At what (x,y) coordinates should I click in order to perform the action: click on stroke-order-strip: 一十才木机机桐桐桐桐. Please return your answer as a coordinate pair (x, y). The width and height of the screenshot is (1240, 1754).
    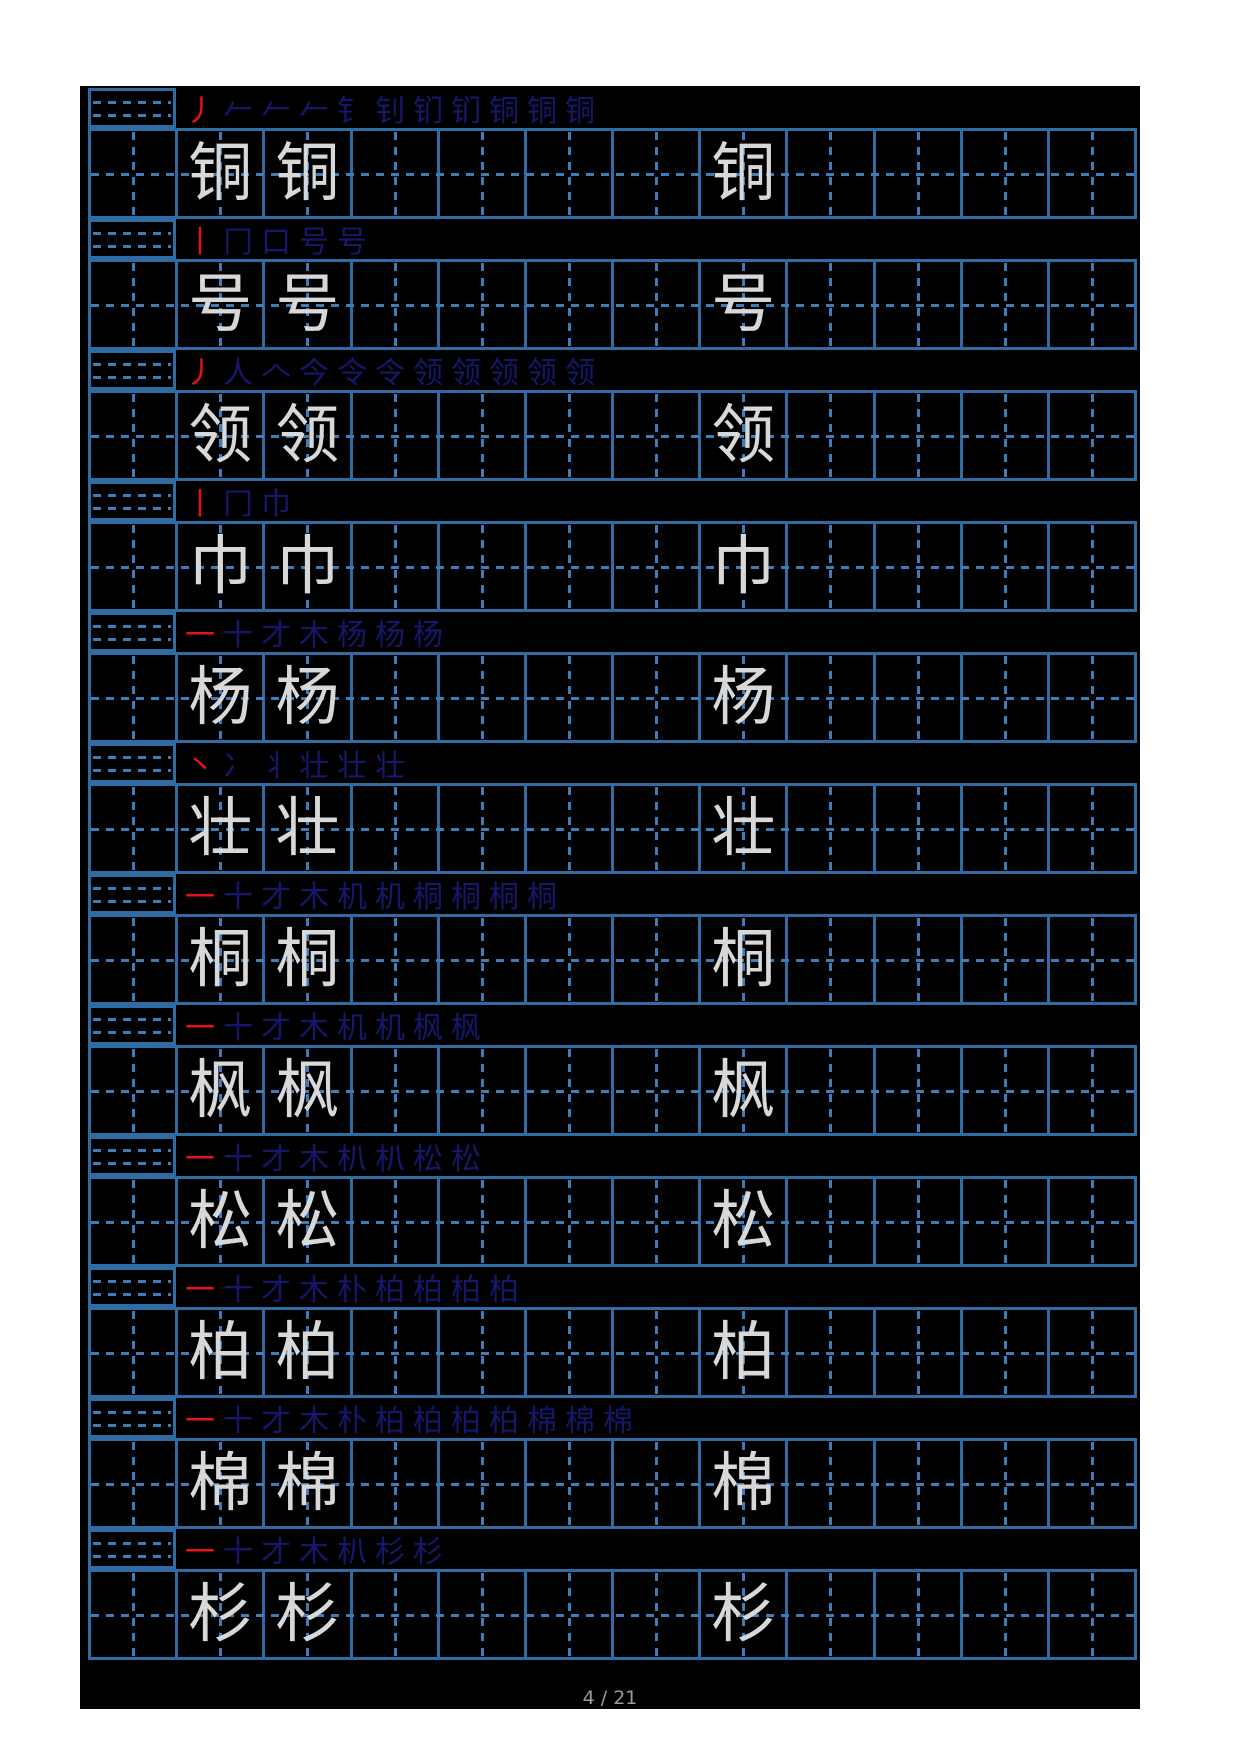
    Looking at the image, I should click on (612, 894).